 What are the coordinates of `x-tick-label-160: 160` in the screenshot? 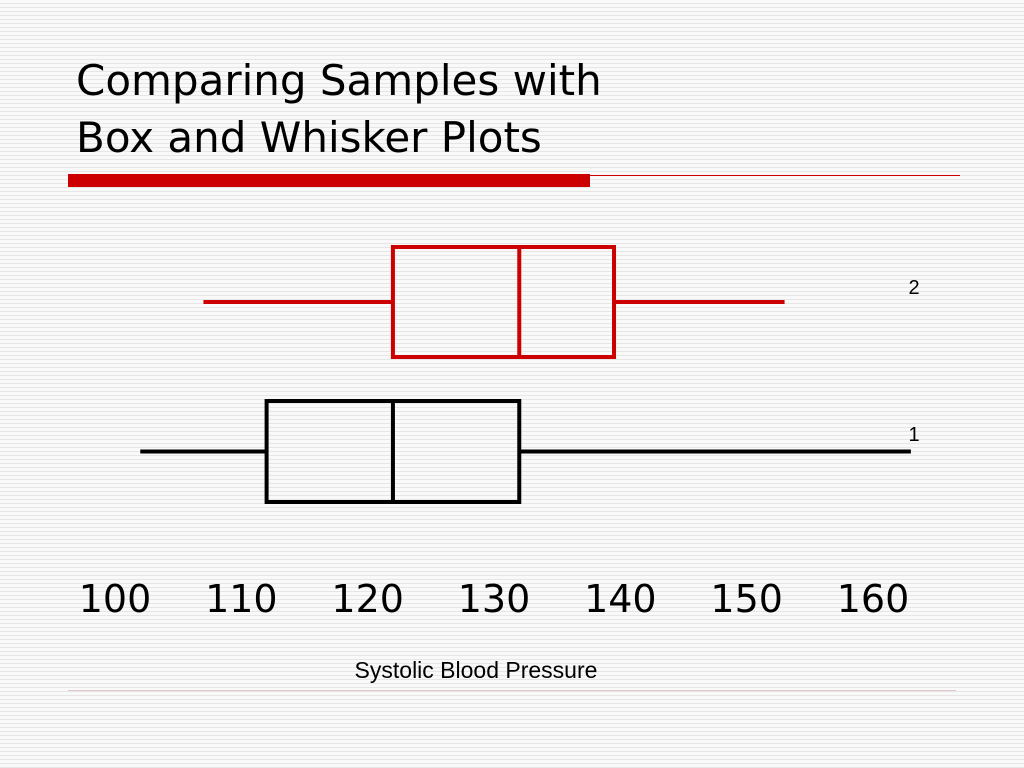 It's located at (873, 599).